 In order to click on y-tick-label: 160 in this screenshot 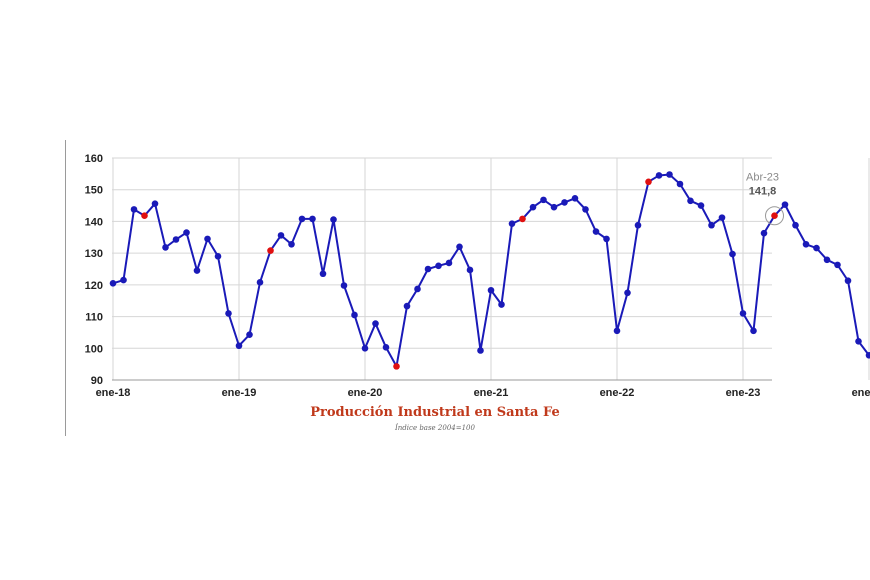, I will do `click(94, 159)`.